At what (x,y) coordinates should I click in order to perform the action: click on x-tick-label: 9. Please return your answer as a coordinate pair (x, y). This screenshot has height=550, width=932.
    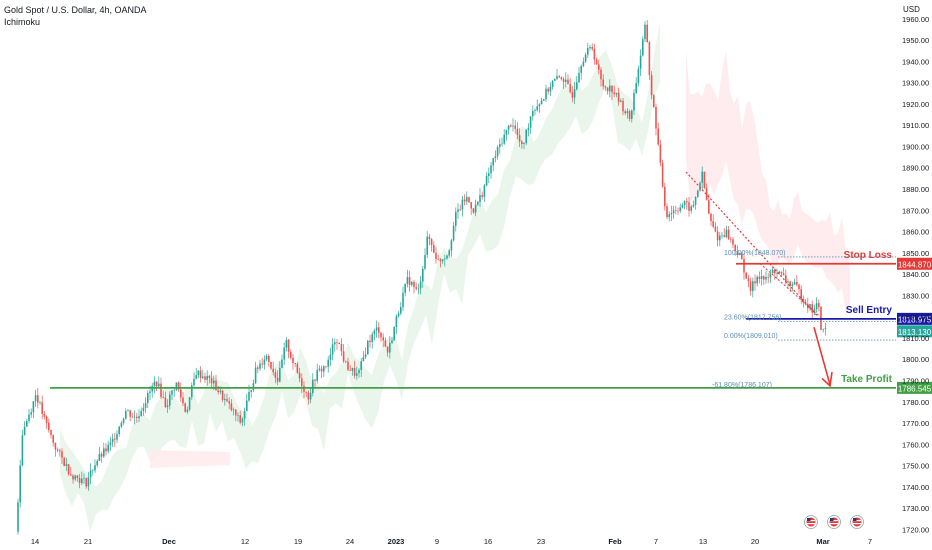
    Looking at the image, I should click on (437, 541).